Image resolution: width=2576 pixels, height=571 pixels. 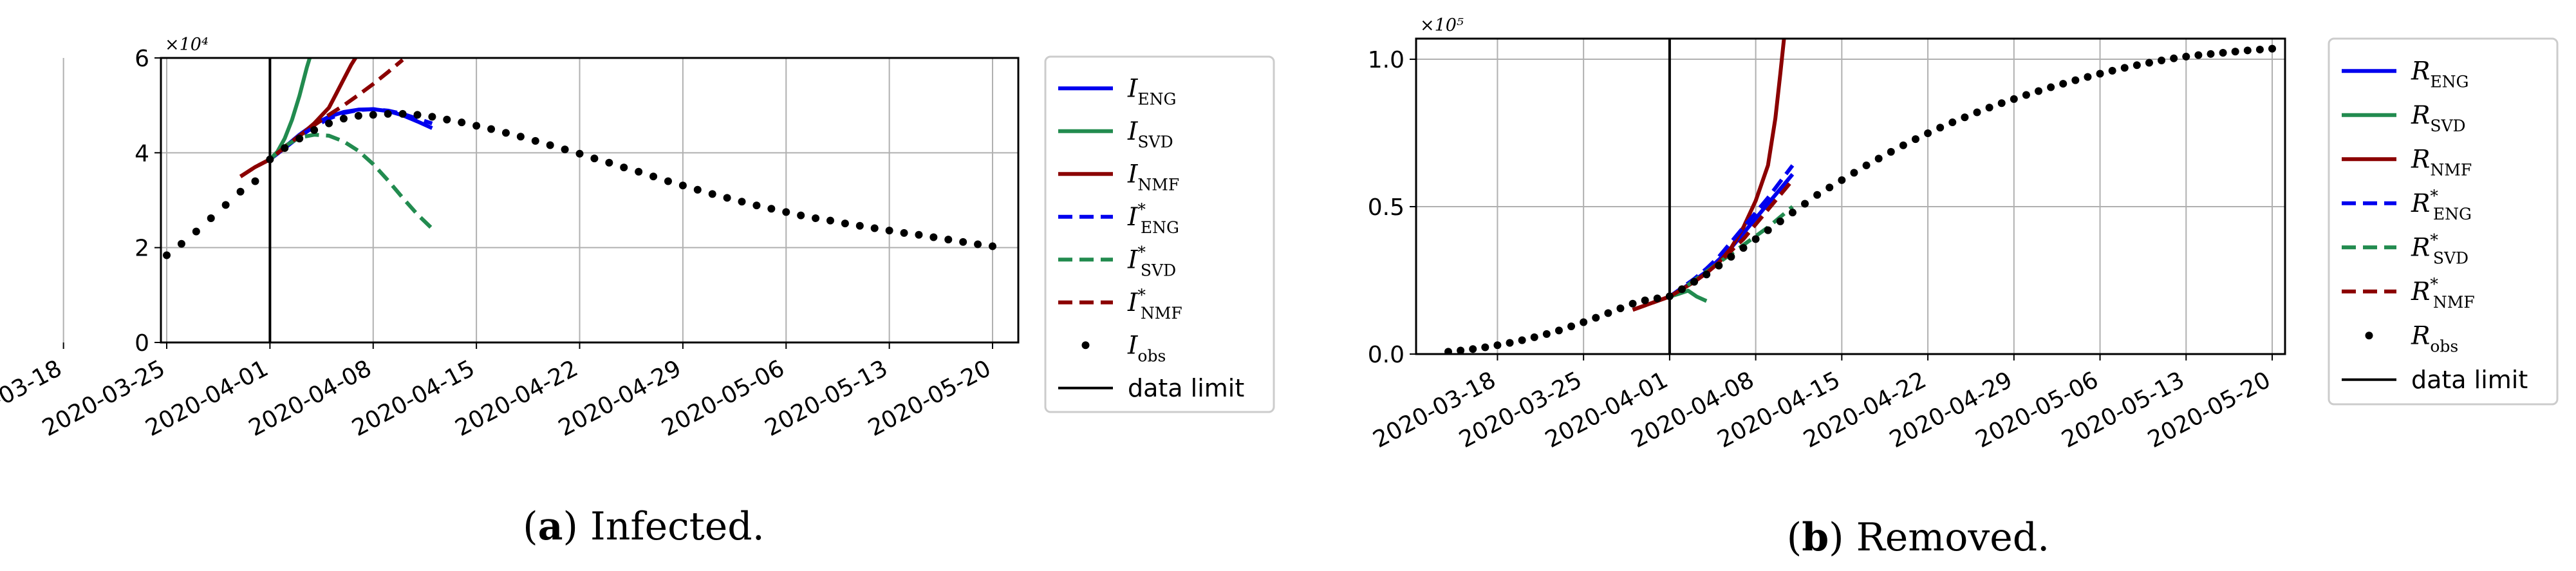 I want to click on legend-swatch, so click(x=2369, y=336).